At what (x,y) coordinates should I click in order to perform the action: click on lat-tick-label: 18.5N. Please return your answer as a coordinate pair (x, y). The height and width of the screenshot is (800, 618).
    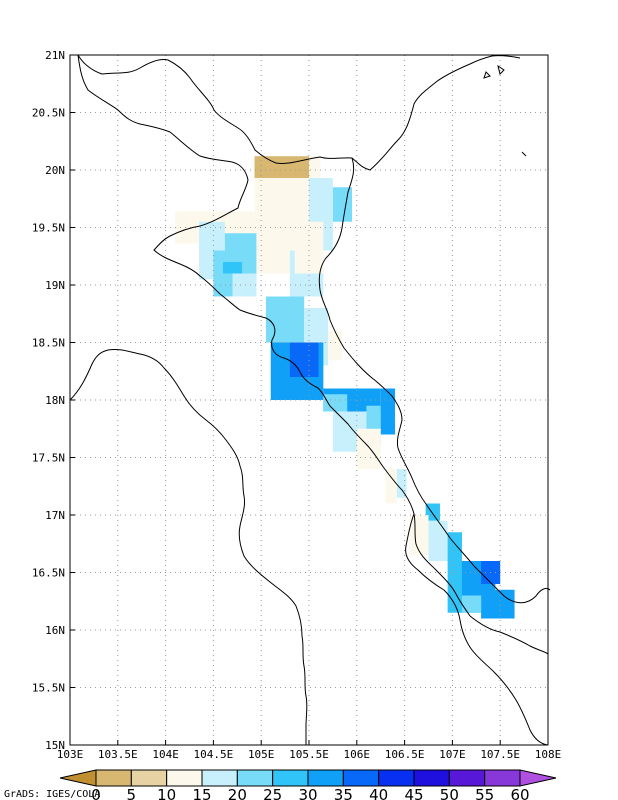
    Looking at the image, I should click on (48, 343).